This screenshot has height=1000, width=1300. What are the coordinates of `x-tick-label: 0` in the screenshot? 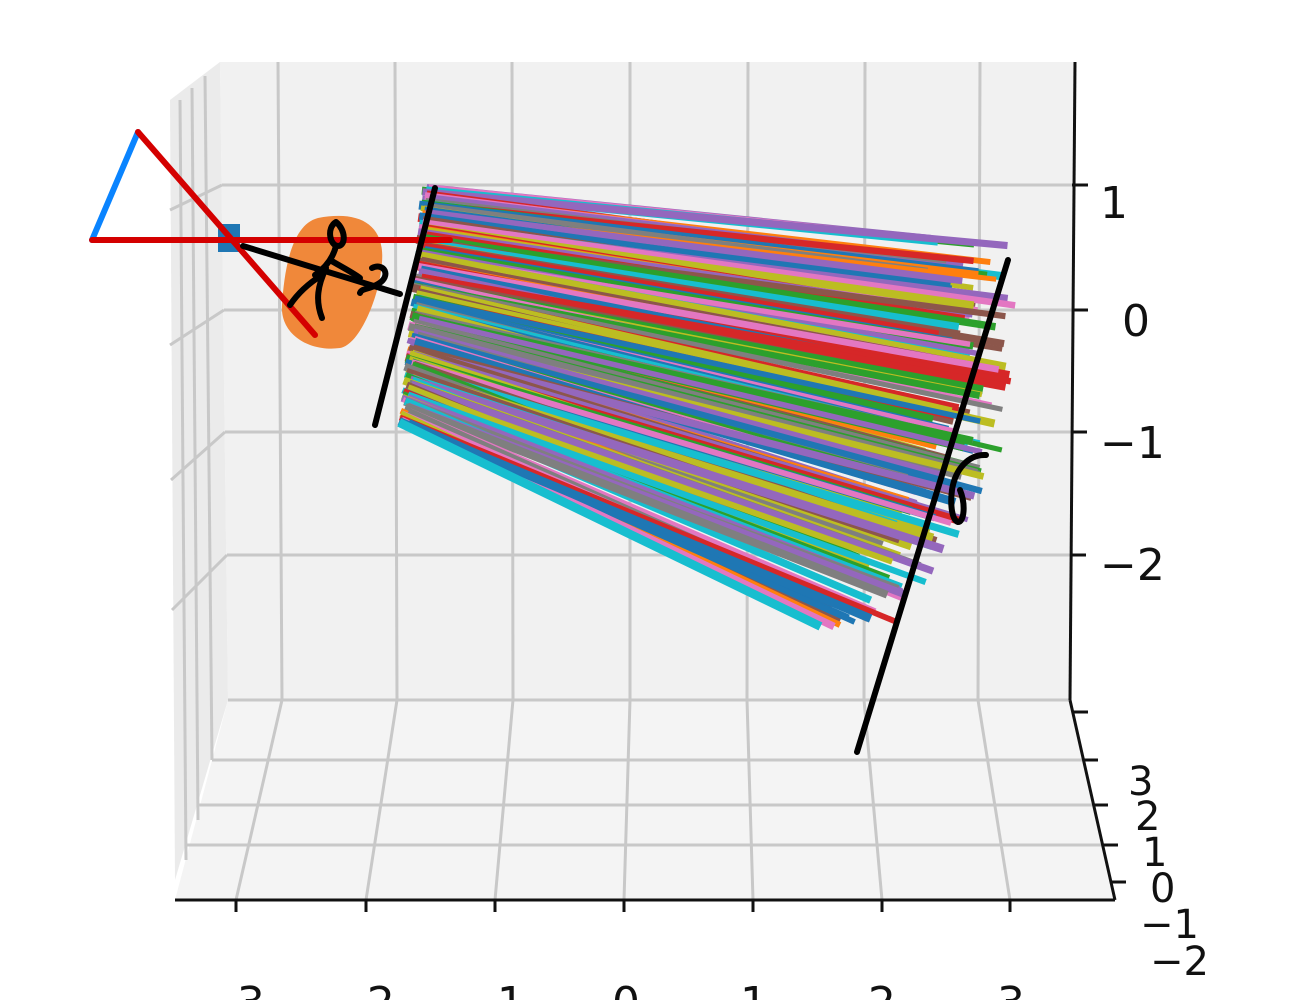 It's located at (626, 989).